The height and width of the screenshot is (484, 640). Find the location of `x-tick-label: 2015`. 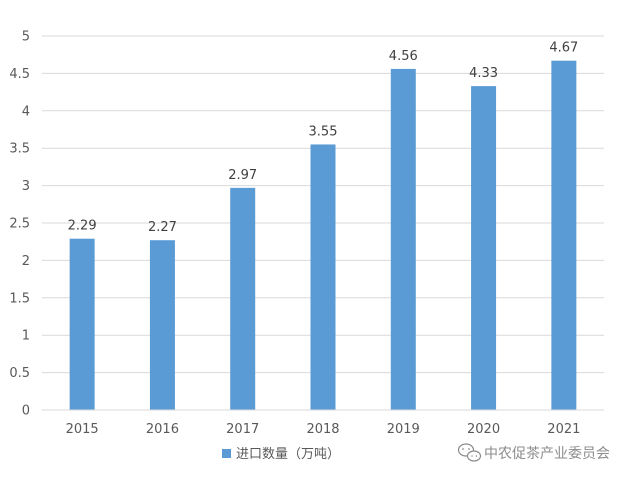

x-tick-label: 2015 is located at coordinates (82, 429).